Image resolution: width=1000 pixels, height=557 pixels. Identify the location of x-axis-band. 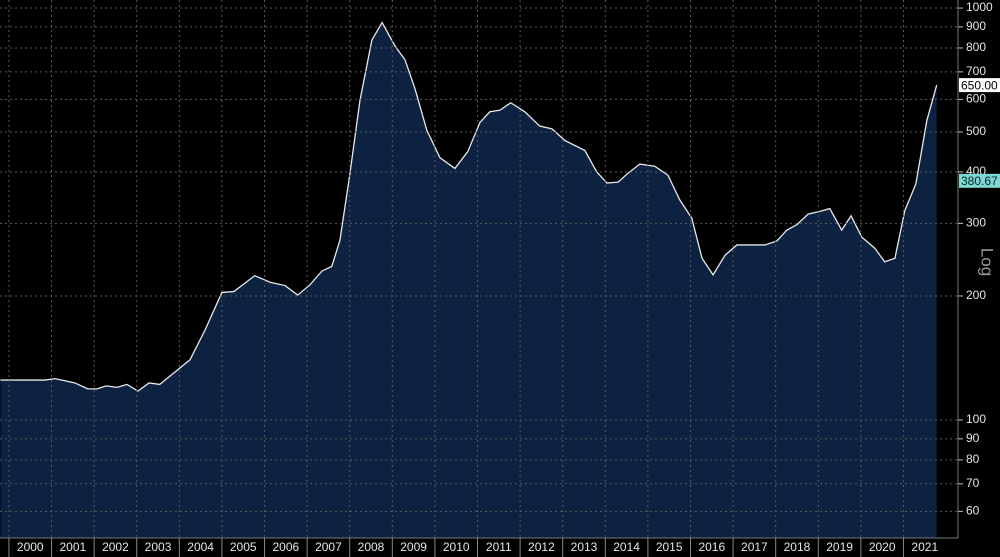
(500, 547).